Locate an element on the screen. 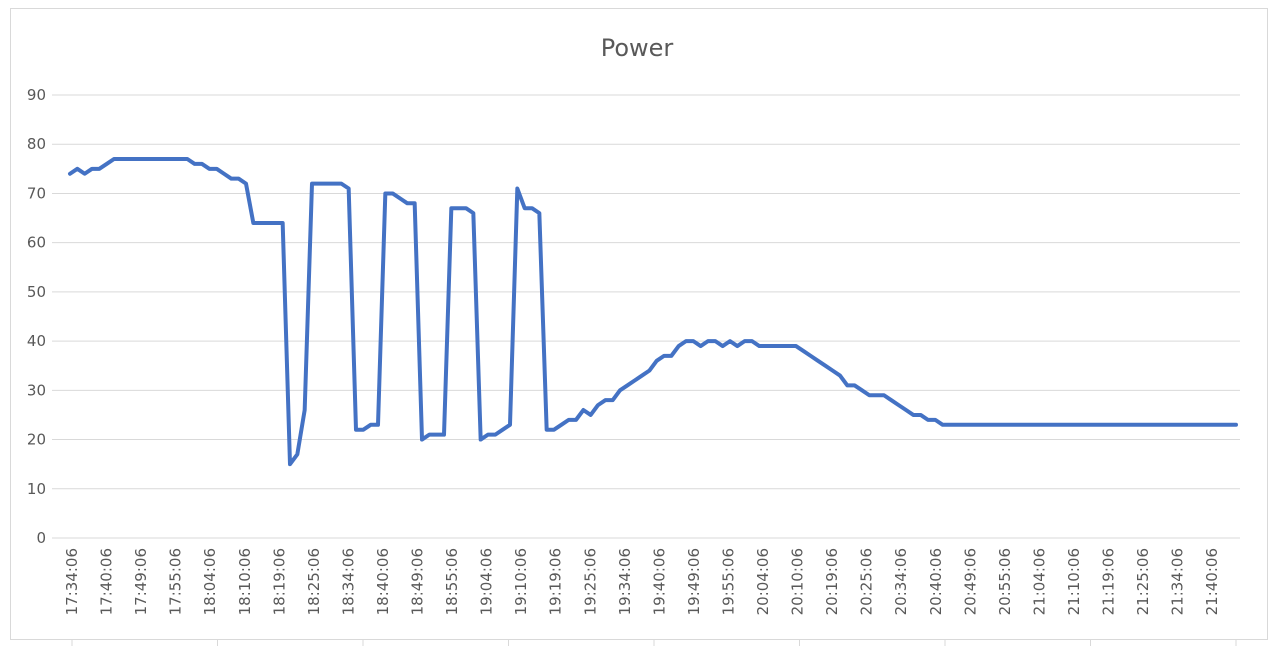 The width and height of the screenshot is (1277, 649). x-tick-label: 18:10:06 is located at coordinates (245, 581).